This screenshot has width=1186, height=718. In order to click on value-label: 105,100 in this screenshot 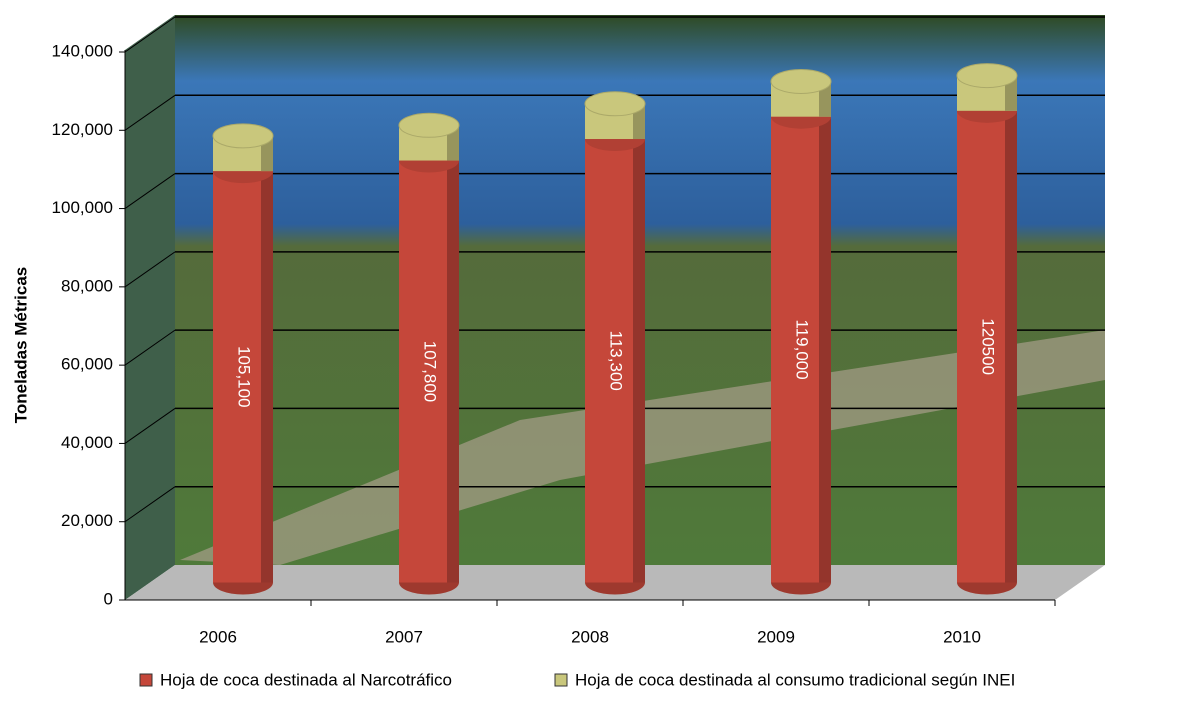, I will do `click(244, 376)`.